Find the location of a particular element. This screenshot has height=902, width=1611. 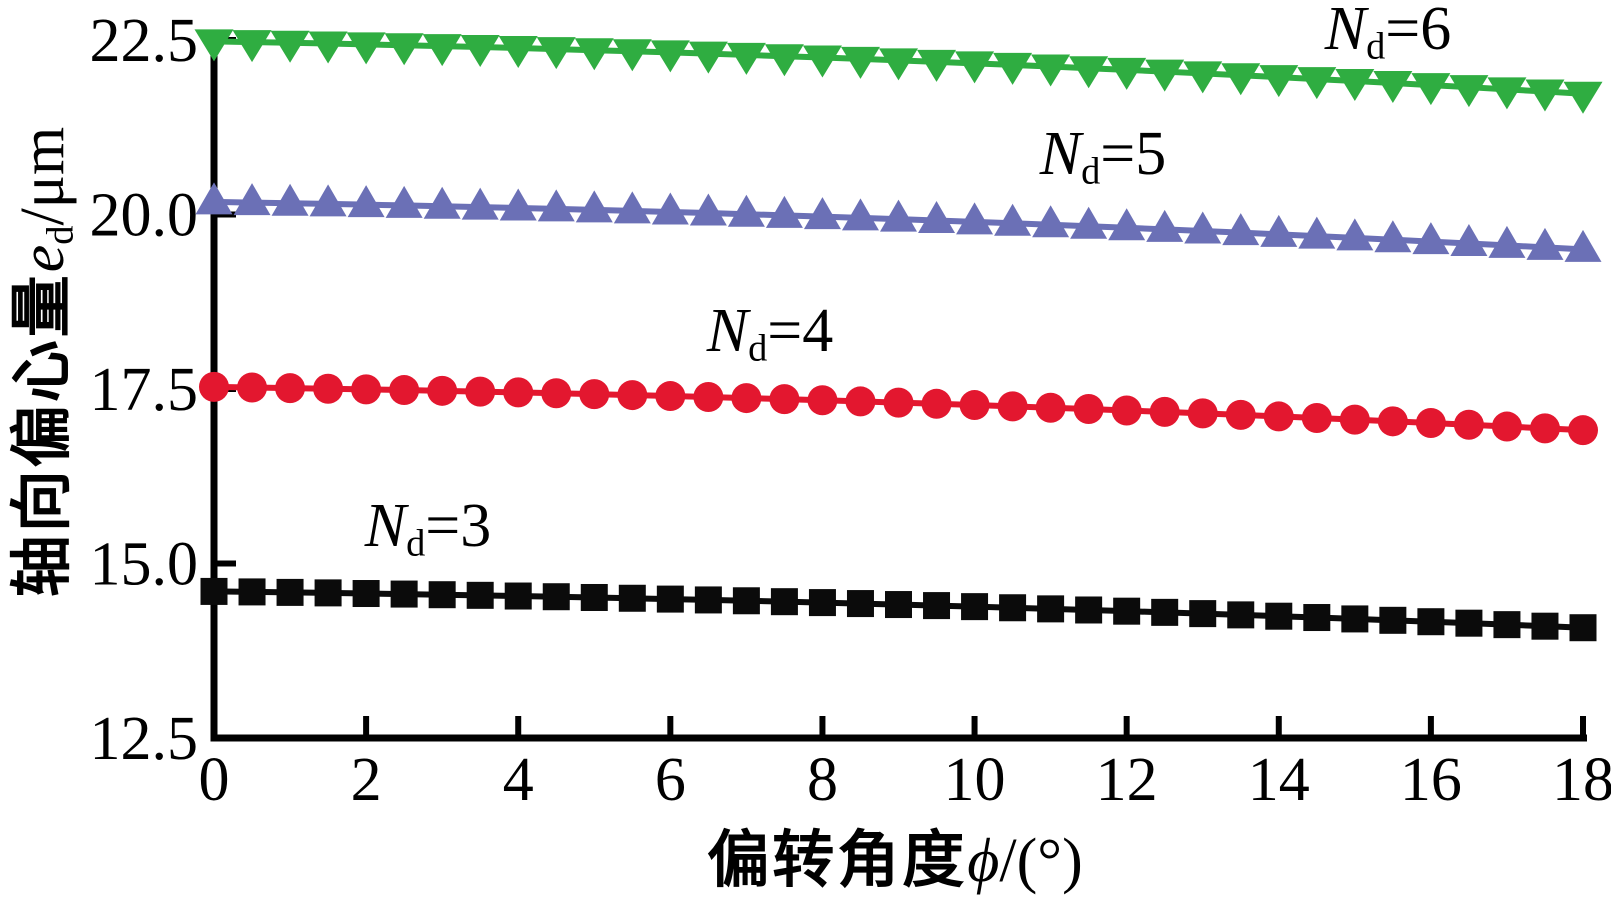

x-tick-label: 18 is located at coordinates (1581, 780).